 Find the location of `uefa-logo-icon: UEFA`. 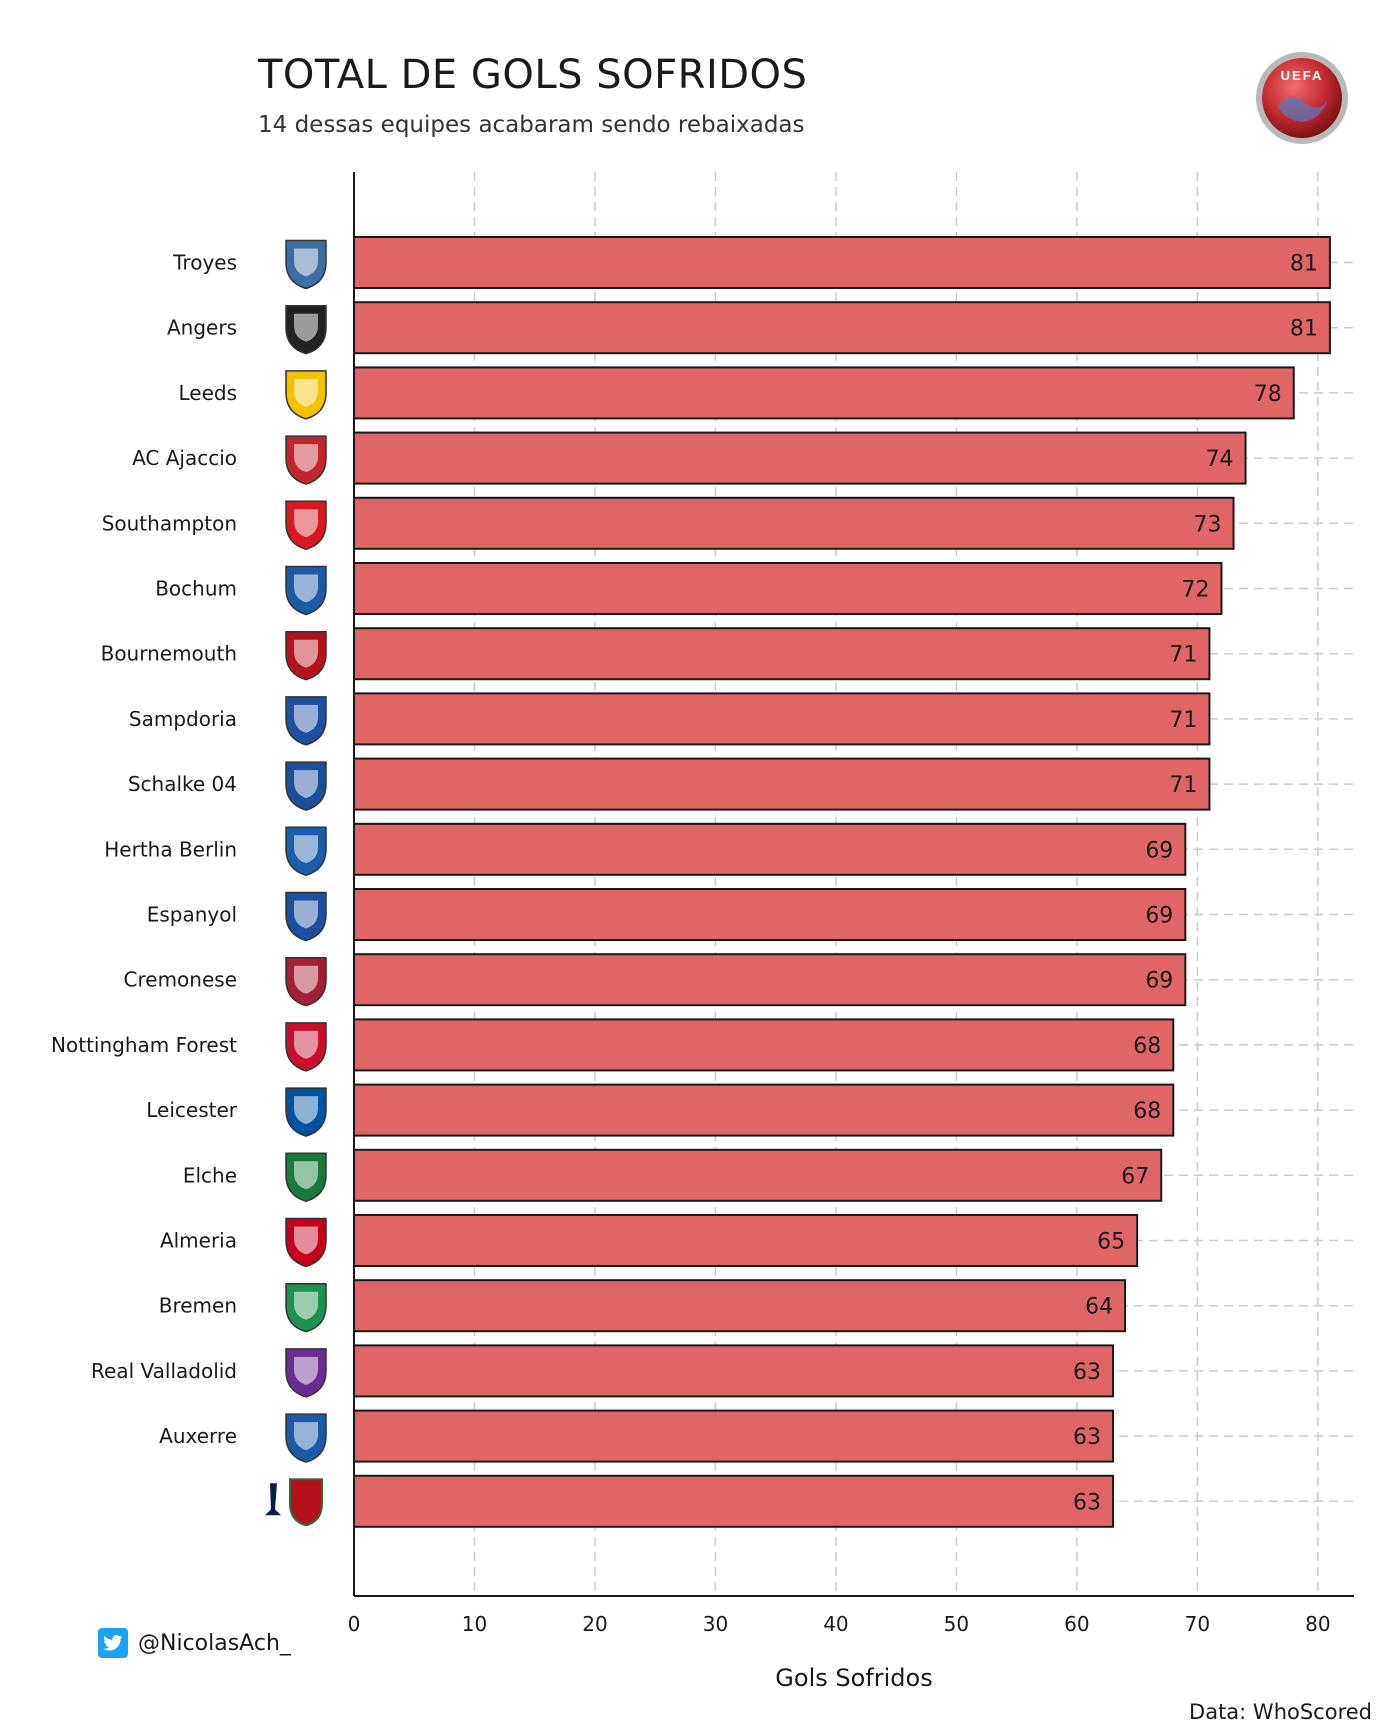

uefa-logo-icon: UEFA is located at coordinates (1302, 100).